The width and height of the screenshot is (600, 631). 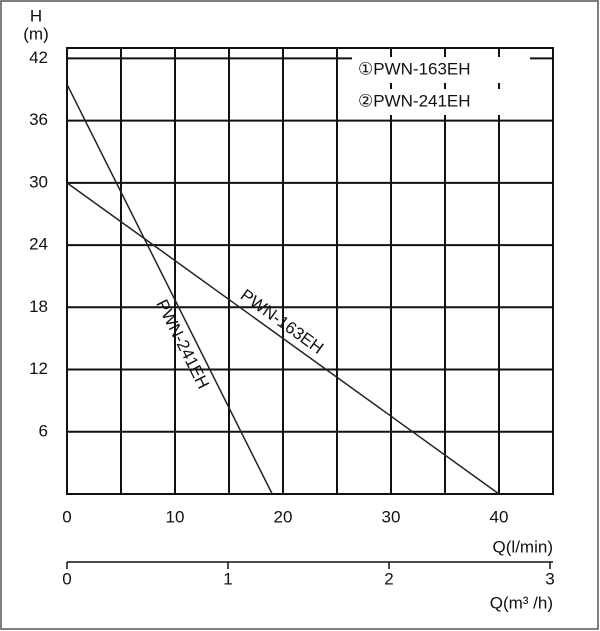 What do you see at coordinates (38, 181) in the screenshot?
I see `y-tick-label: 30` at bounding box center [38, 181].